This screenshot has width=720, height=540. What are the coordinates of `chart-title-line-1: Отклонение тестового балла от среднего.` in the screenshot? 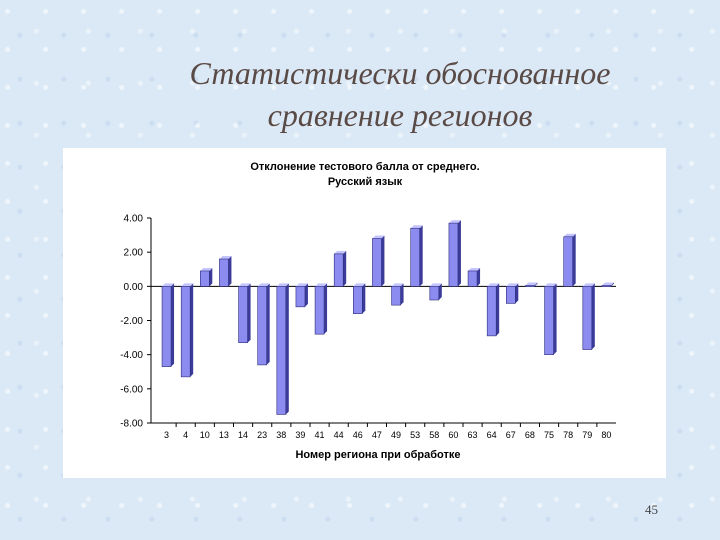 It's located at (364, 167).